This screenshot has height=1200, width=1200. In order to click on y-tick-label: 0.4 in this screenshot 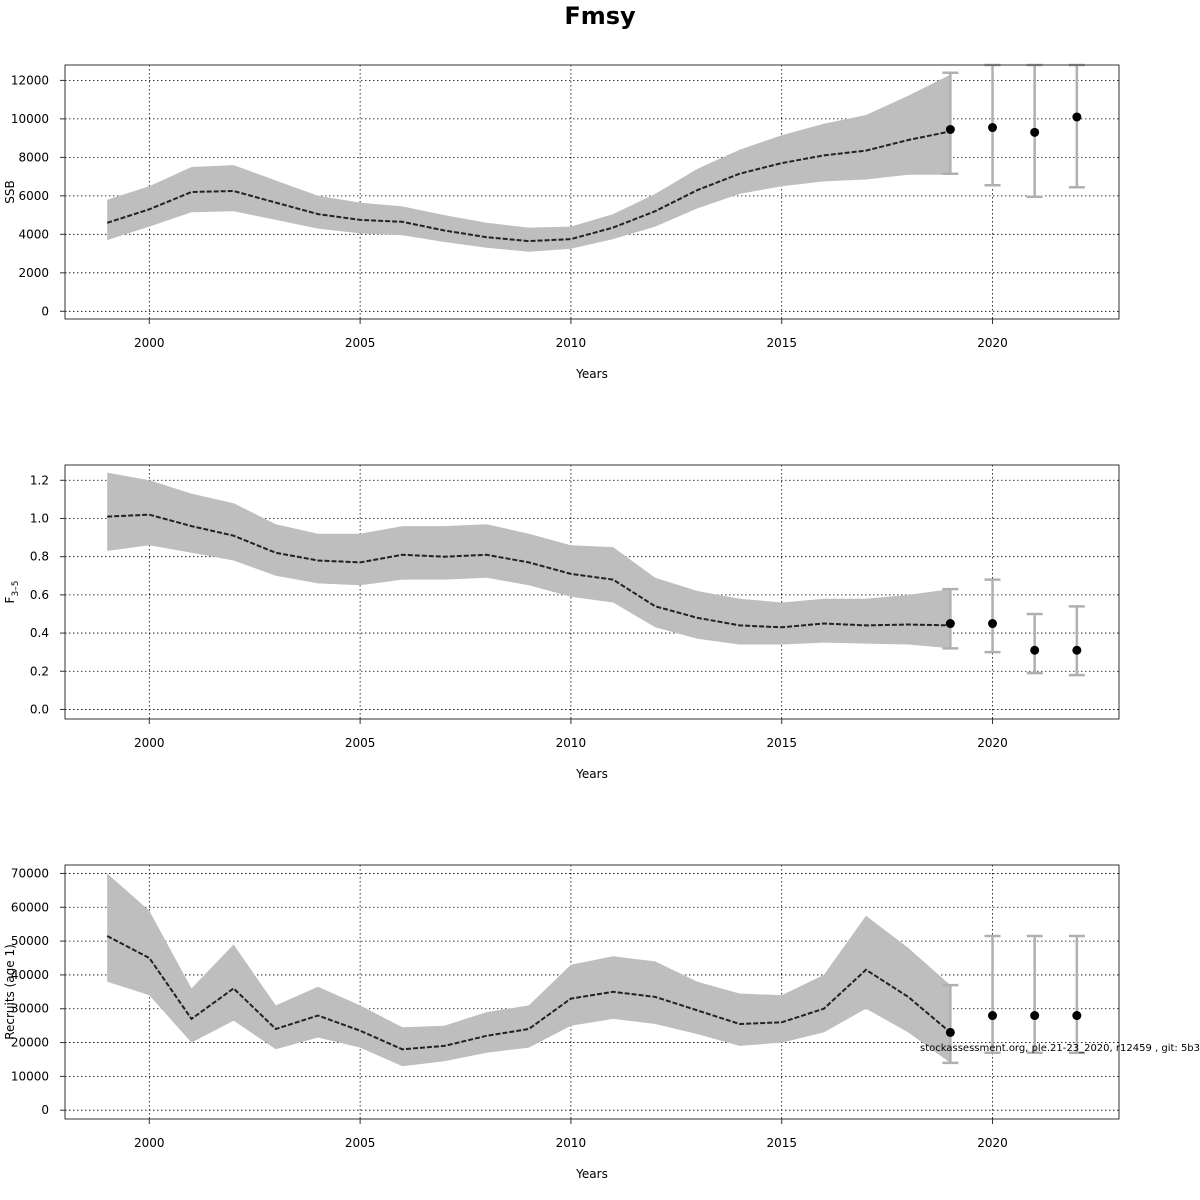, I will do `click(39, 633)`.